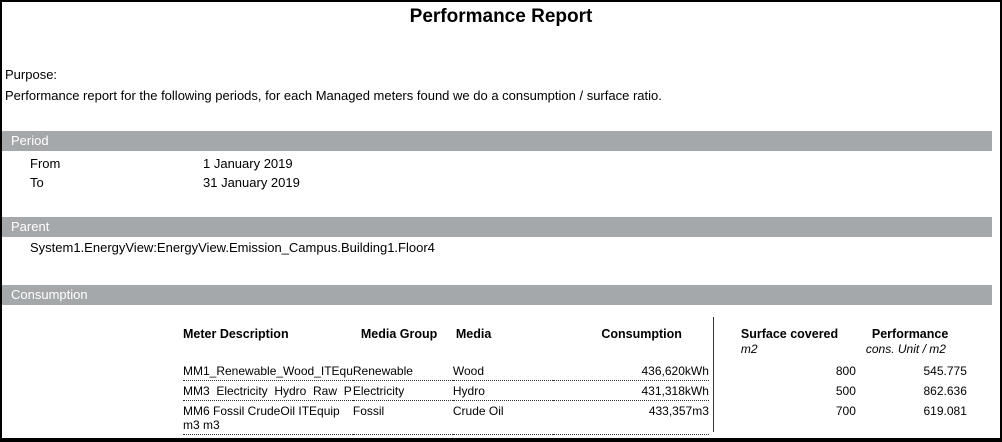  I want to click on column-header-meter-description: Meter Description, so click(236, 334).